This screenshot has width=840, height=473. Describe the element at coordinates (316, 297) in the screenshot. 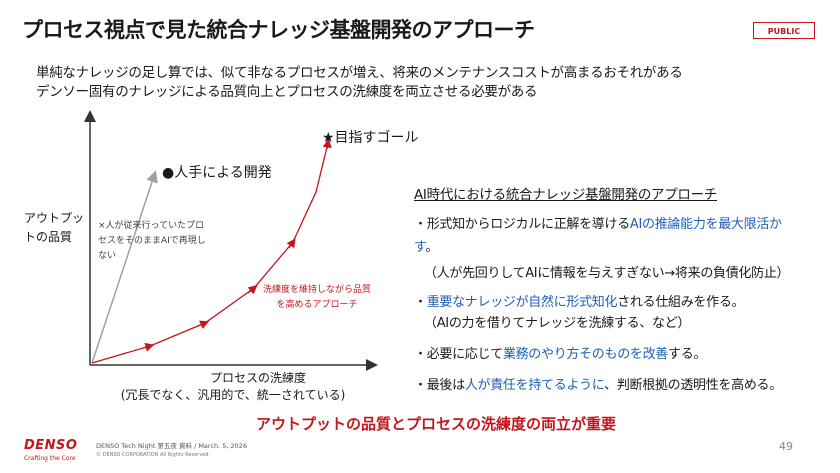

I see `red-note: 洗練度を維持しながら品質を高めるアプローチ` at that location.